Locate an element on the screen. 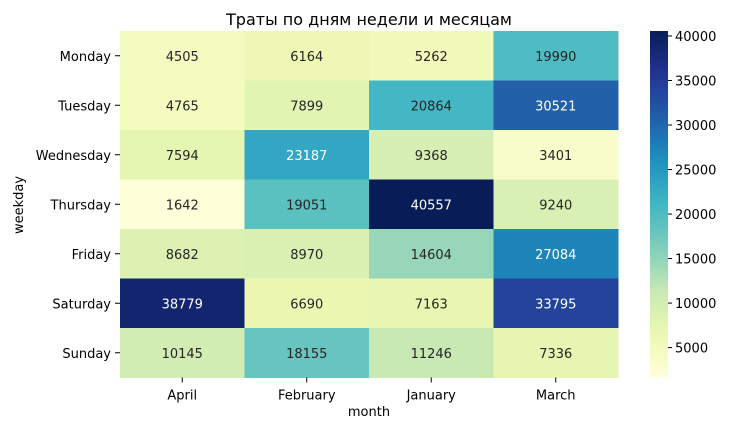 Image resolution: width=729 pixels, height=430 pixels. cell-value-label: 11246 is located at coordinates (431, 354).